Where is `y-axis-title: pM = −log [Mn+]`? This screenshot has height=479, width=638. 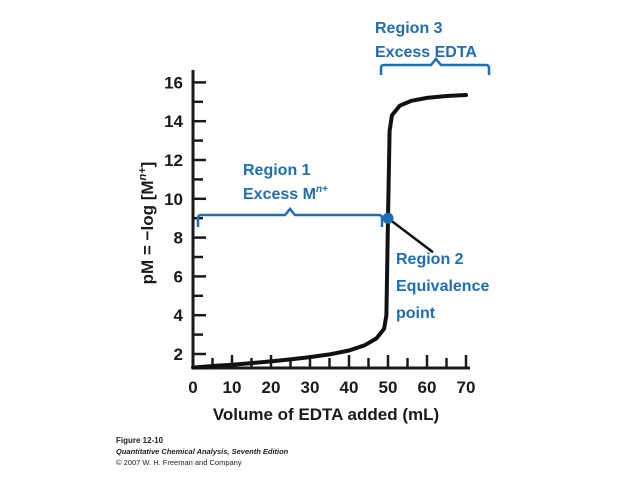 y-axis-title: pM = −log [Mn+] is located at coordinates (147, 223).